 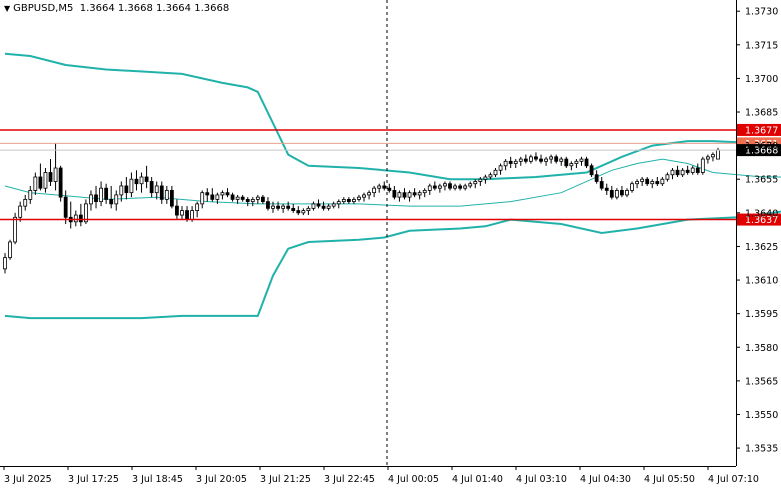 I want to click on time-tick-label: 4 Jul 05:50, so click(x=669, y=479).